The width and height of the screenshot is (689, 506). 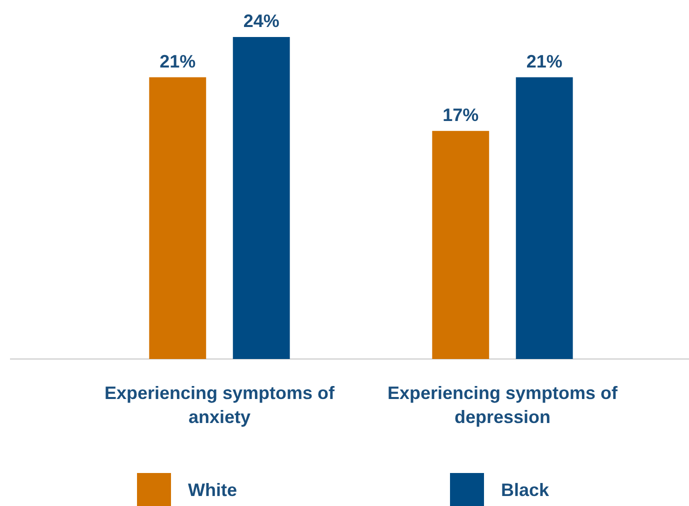 I want to click on legend-label: Black, so click(x=525, y=490).